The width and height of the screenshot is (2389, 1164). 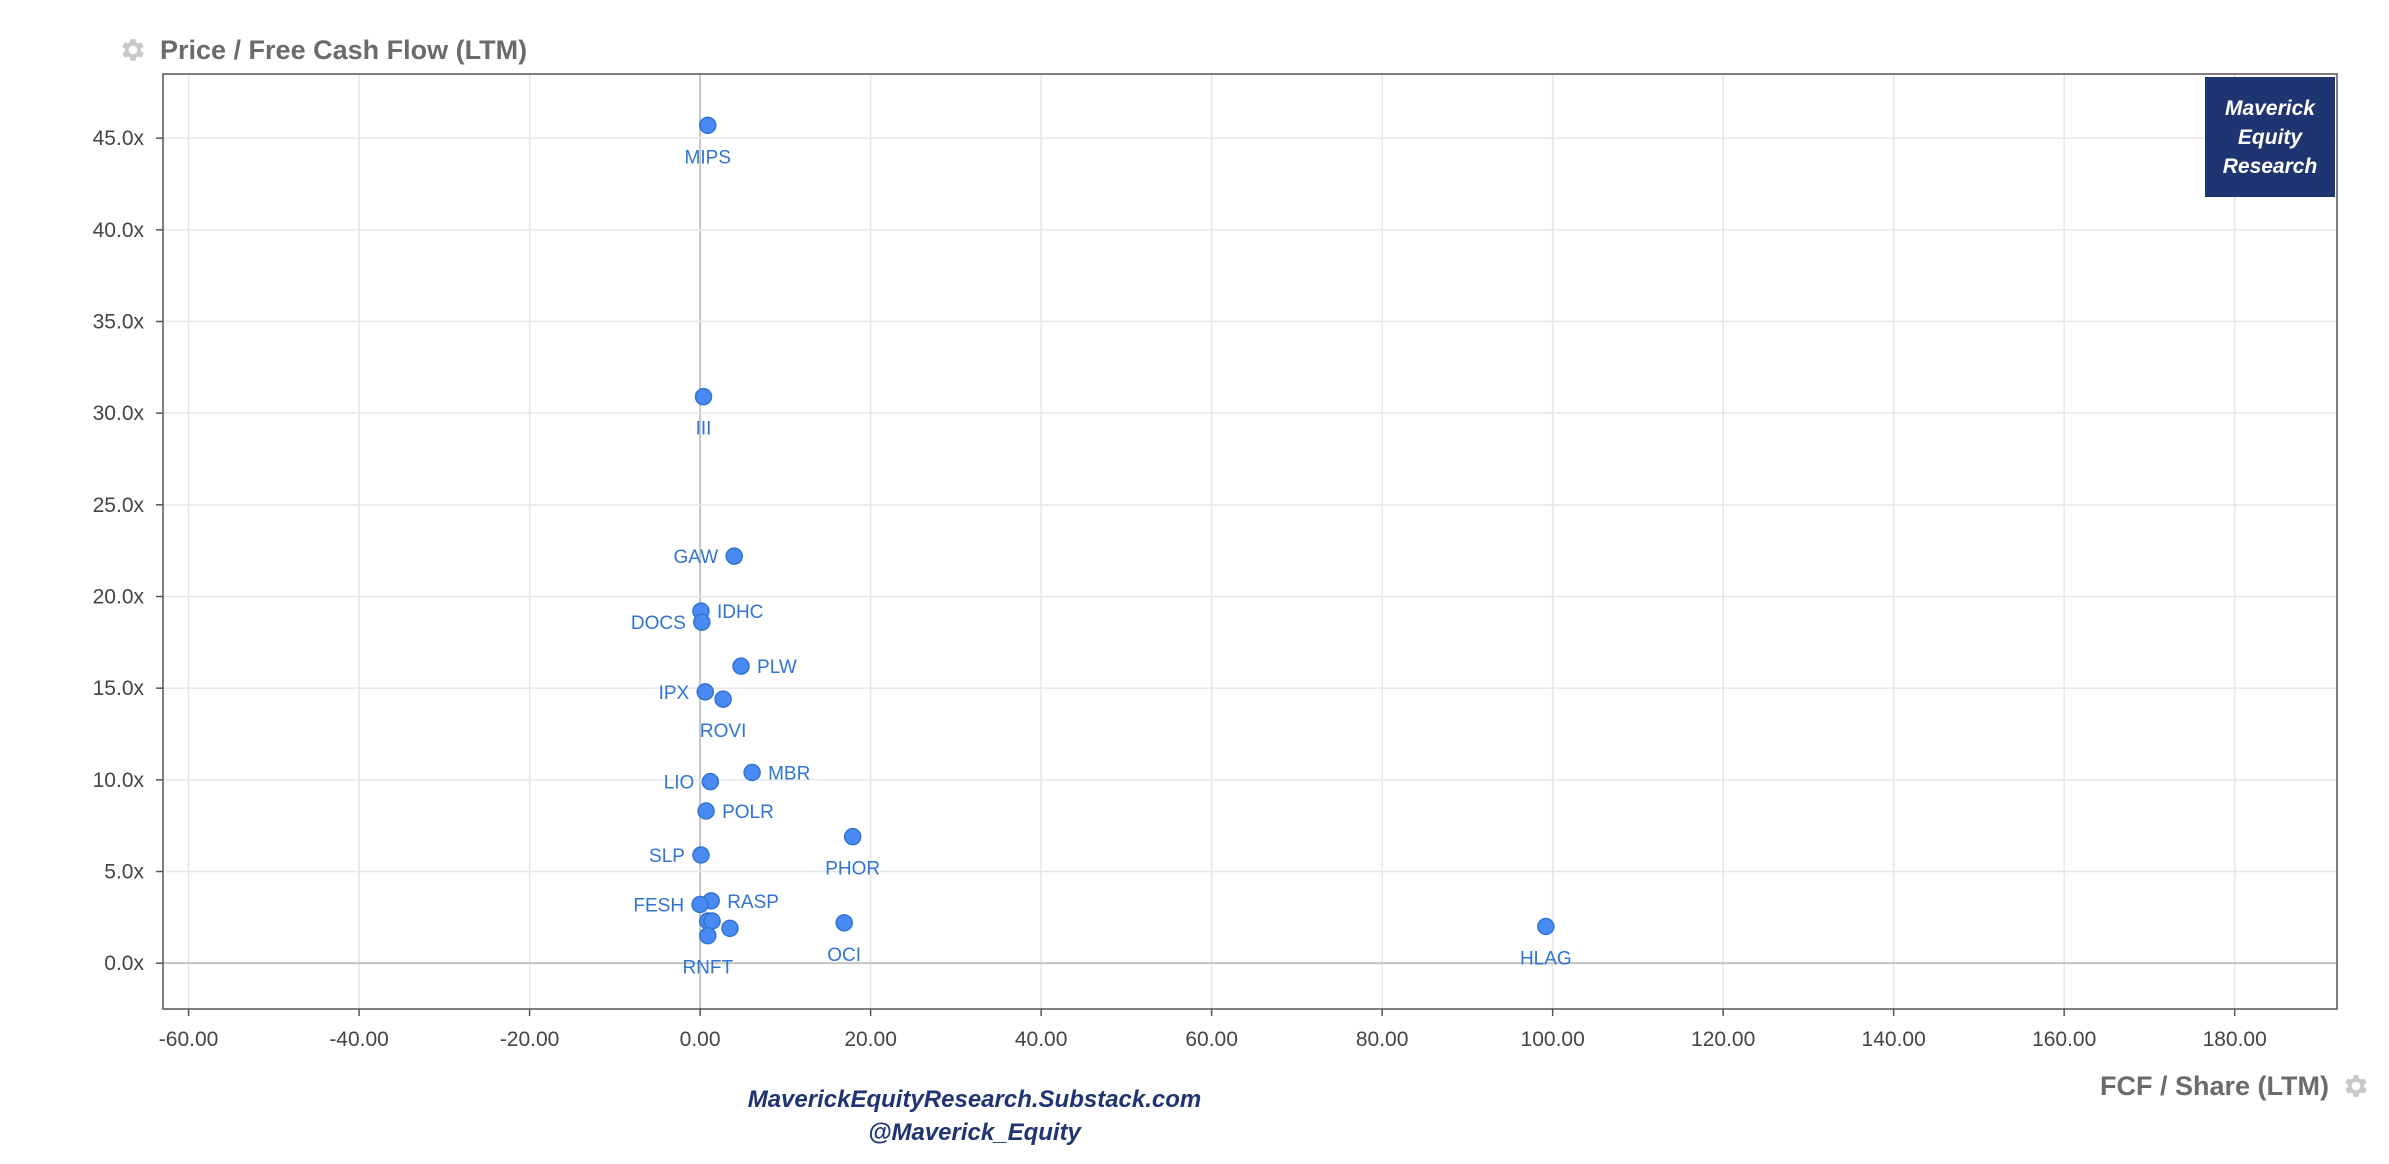 I want to click on y-tick-label: 10.0x, so click(x=119, y=780).